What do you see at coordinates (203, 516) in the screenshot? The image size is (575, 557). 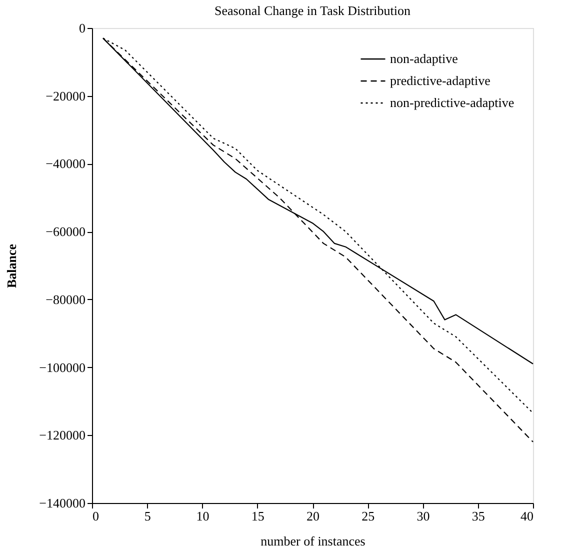 I see `x-tick-label: 10` at bounding box center [203, 516].